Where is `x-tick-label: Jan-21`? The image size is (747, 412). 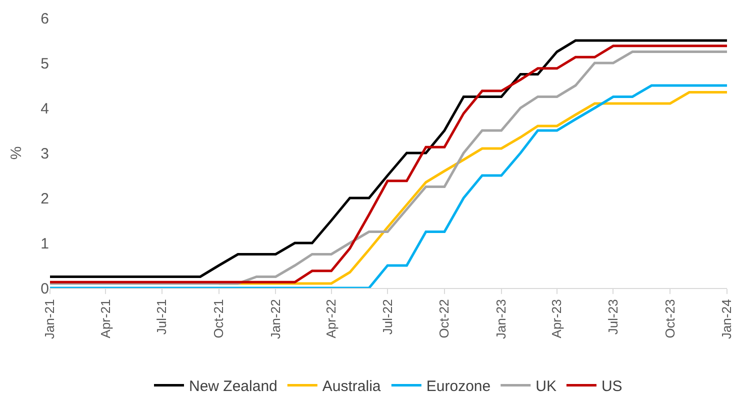
x-tick-label: Jan-21 is located at coordinates (50, 319).